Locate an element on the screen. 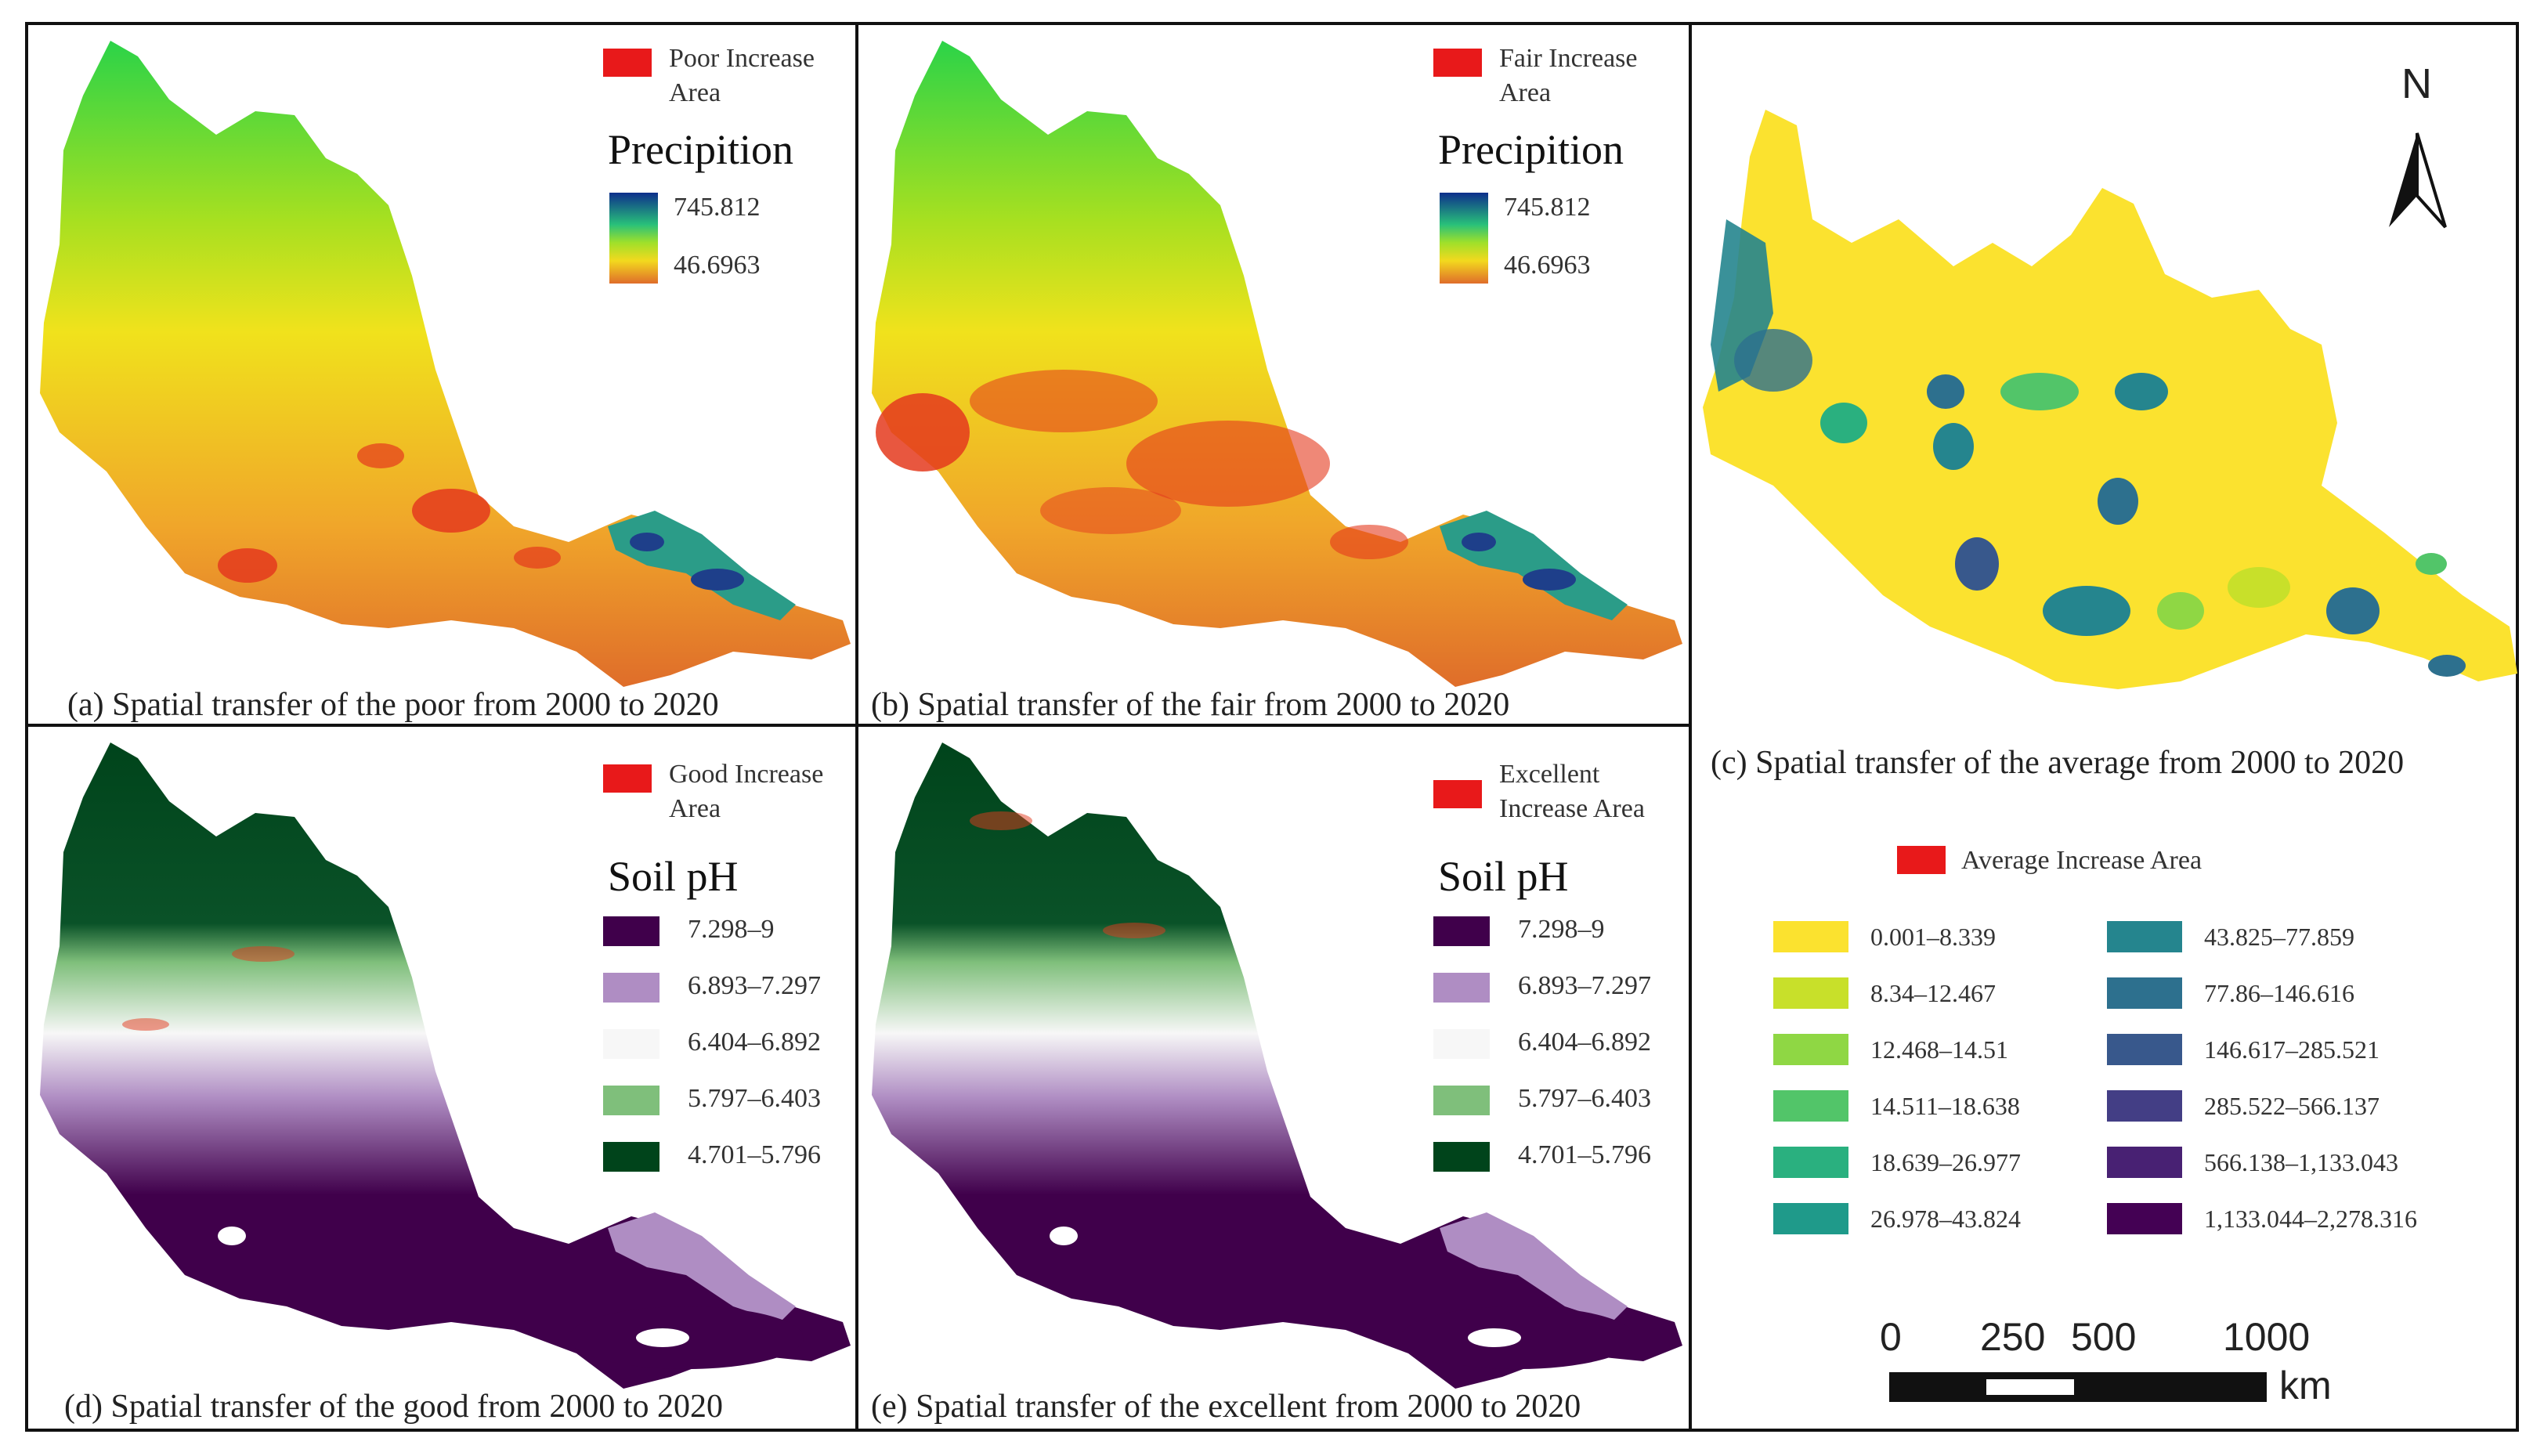  average-class-label: 14.511–18.638 is located at coordinates (1945, 1106).